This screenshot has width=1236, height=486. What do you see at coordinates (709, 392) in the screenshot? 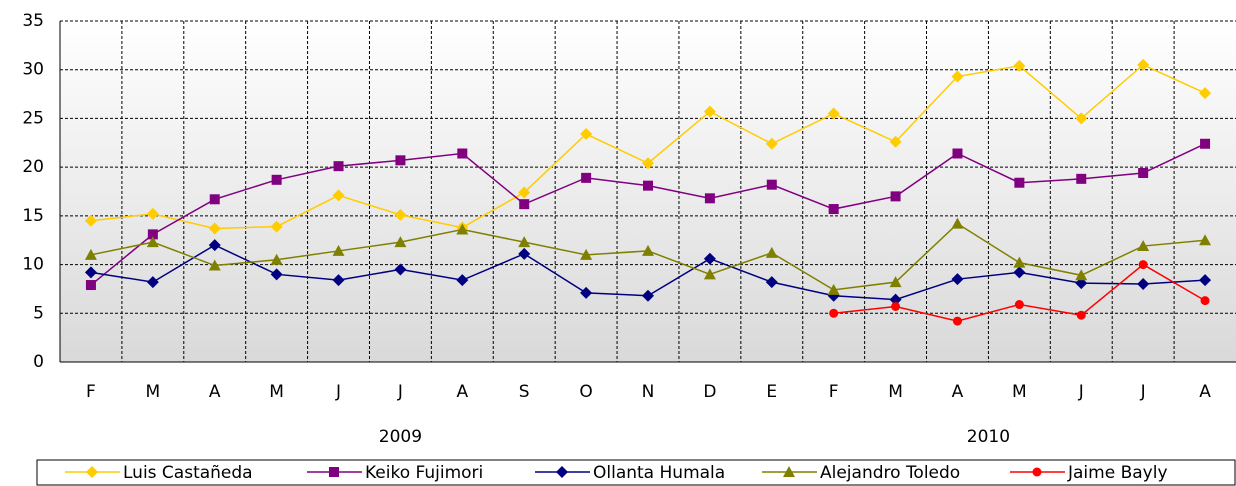
I see `x-tick-label: D` at bounding box center [709, 392].